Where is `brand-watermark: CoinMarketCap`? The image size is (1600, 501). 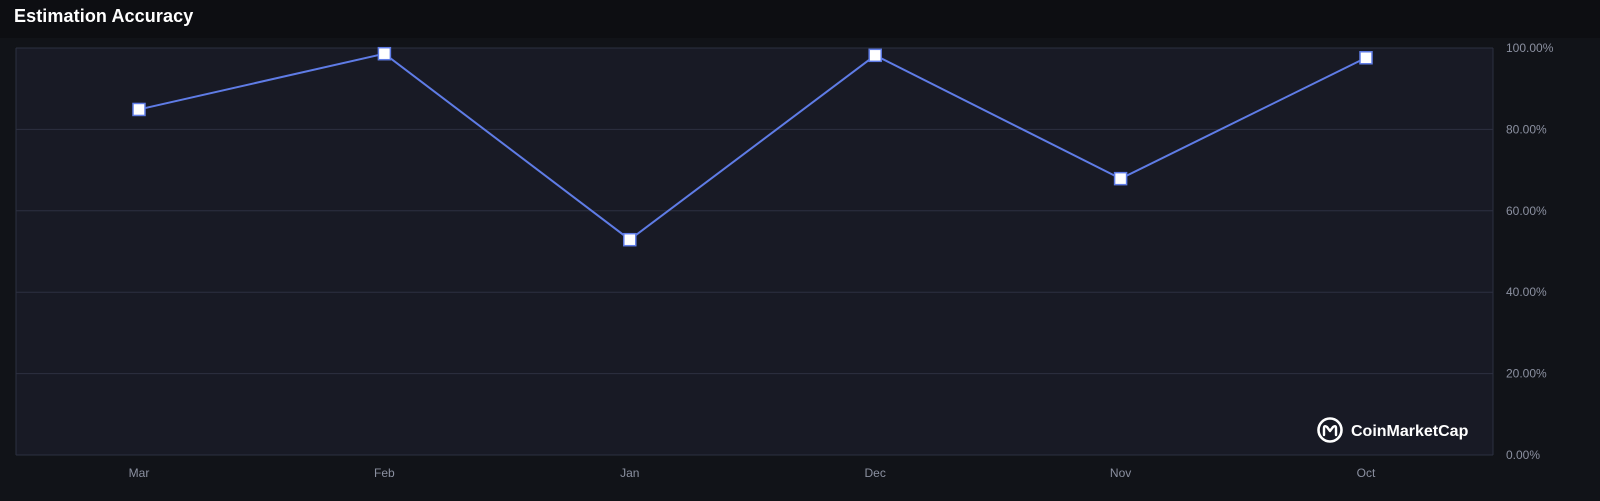
brand-watermark: CoinMarketCap is located at coordinates (1393, 430).